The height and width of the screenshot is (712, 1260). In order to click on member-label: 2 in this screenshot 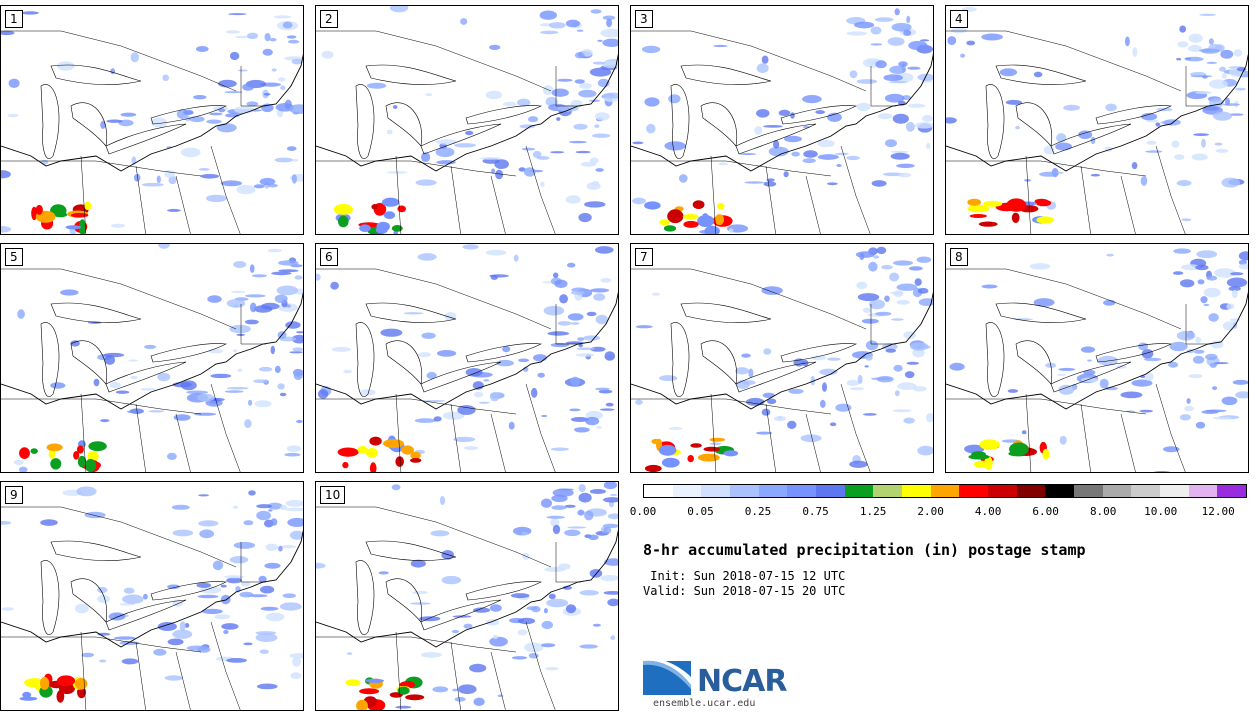, I will do `click(329, 19)`.